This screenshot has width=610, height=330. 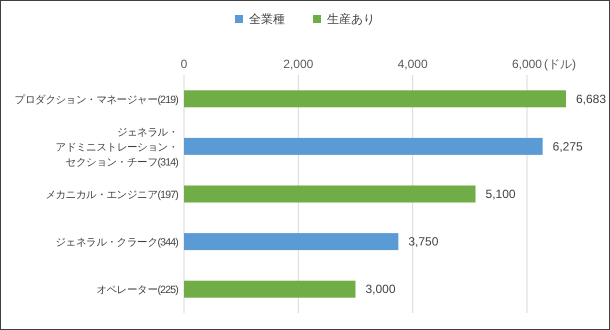 I want to click on legend-label: 生産あり, so click(x=351, y=19).